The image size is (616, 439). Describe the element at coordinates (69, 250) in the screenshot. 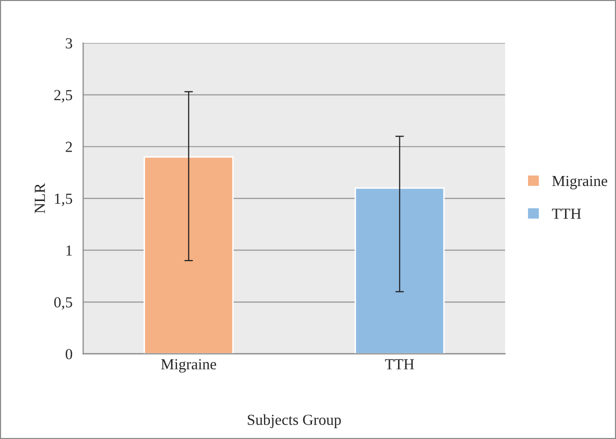

I see `y-tick-label: 1` at that location.